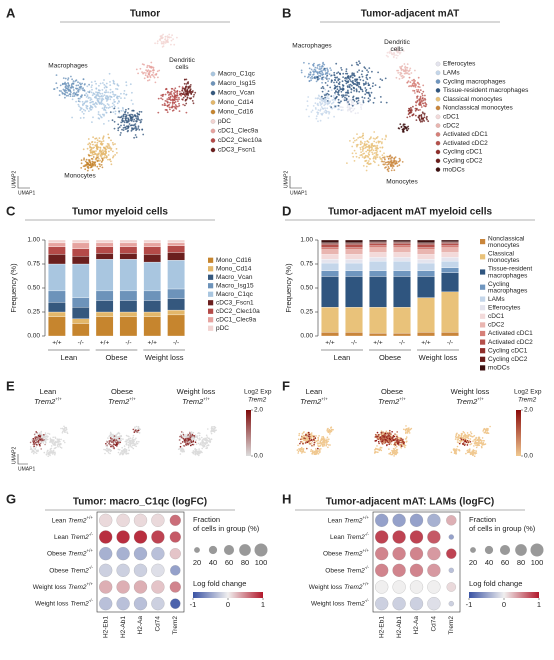 Image resolution: width=554 pixels, height=660 pixels. What do you see at coordinates (382, 554) in the screenshot?
I see `dot` at bounding box center [382, 554].